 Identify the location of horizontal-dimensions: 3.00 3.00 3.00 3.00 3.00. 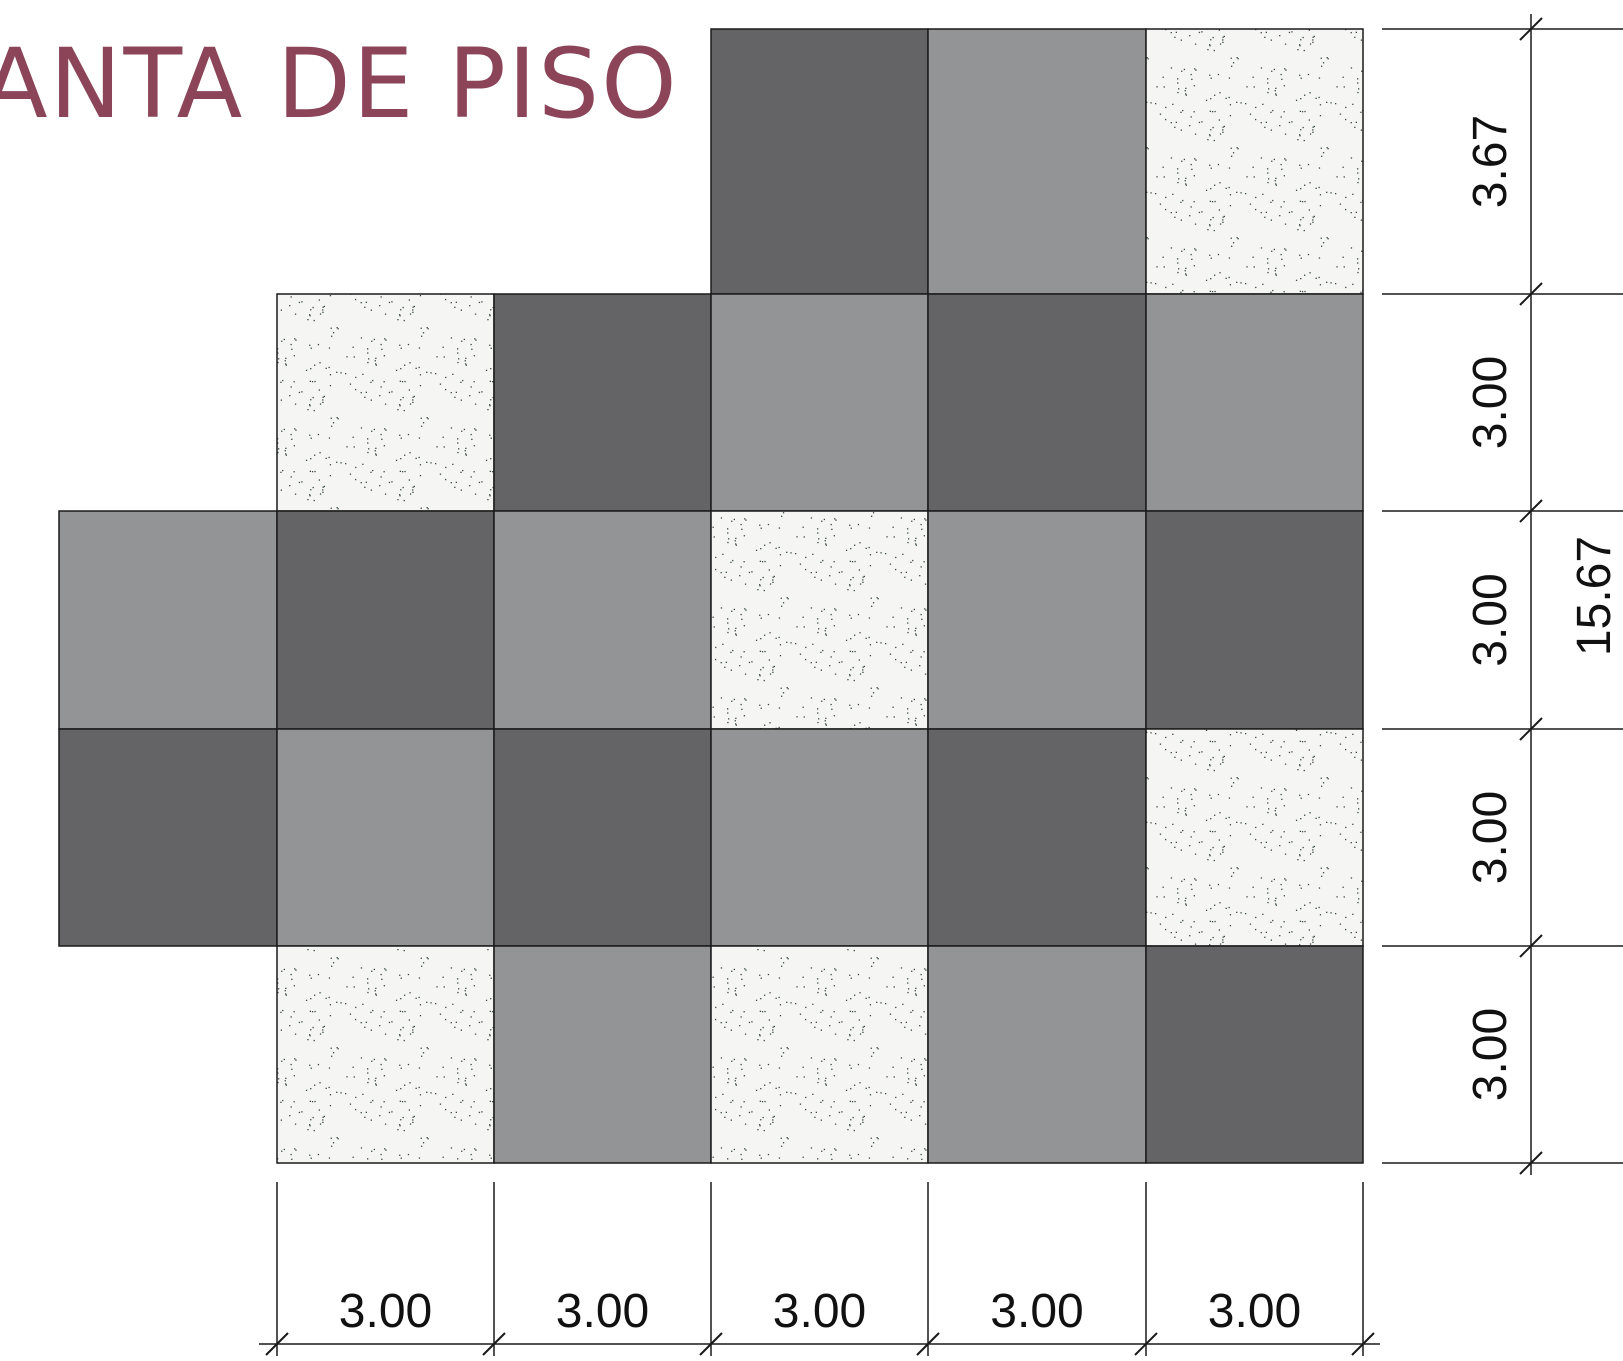
(819, 1269).